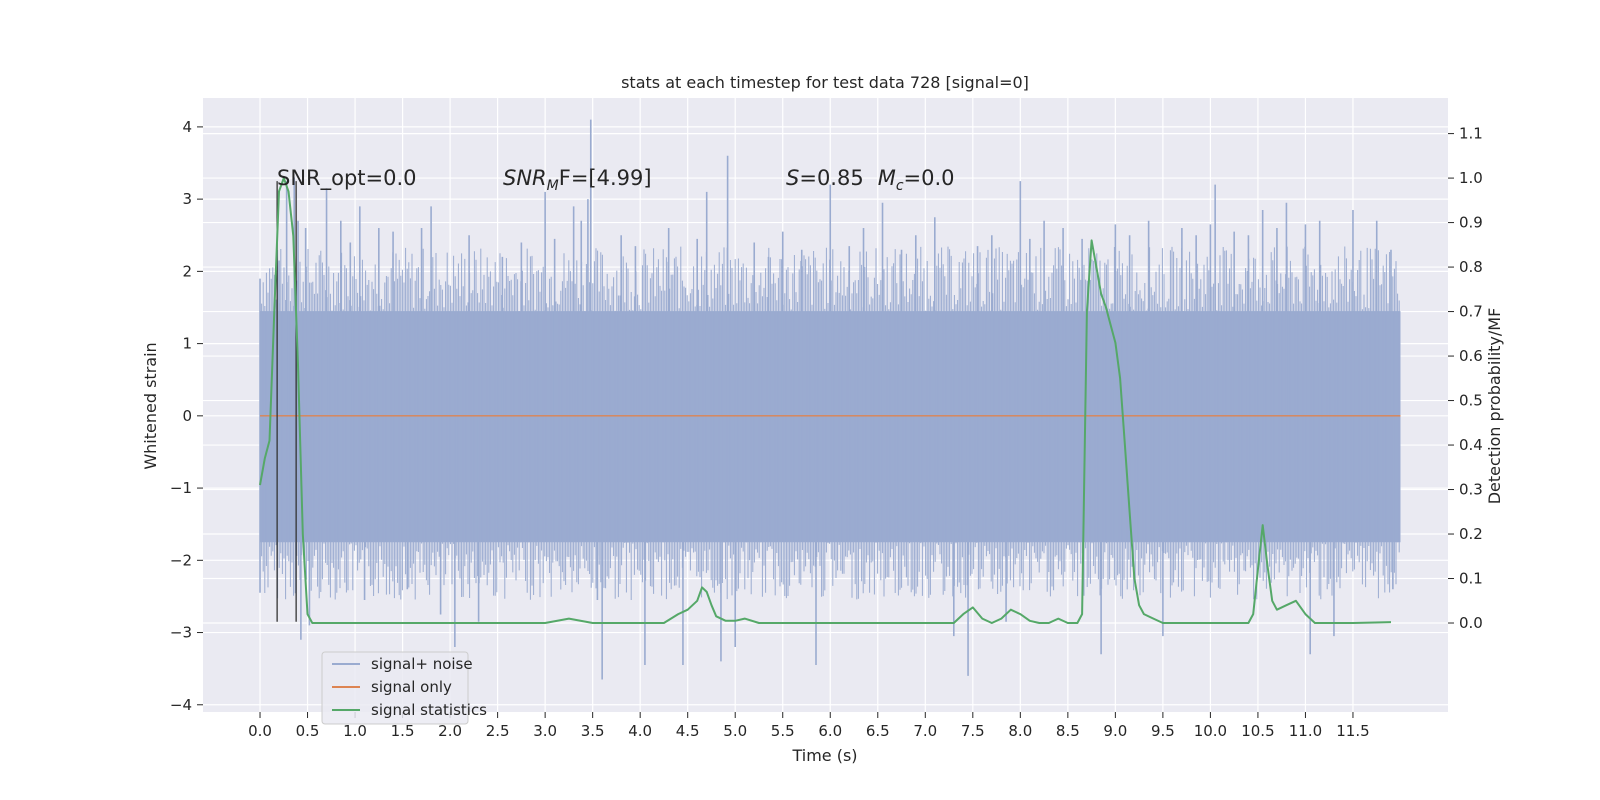 The height and width of the screenshot is (800, 1600). I want to click on y-right-tick-label-1-1: 1.1, so click(1471, 134).